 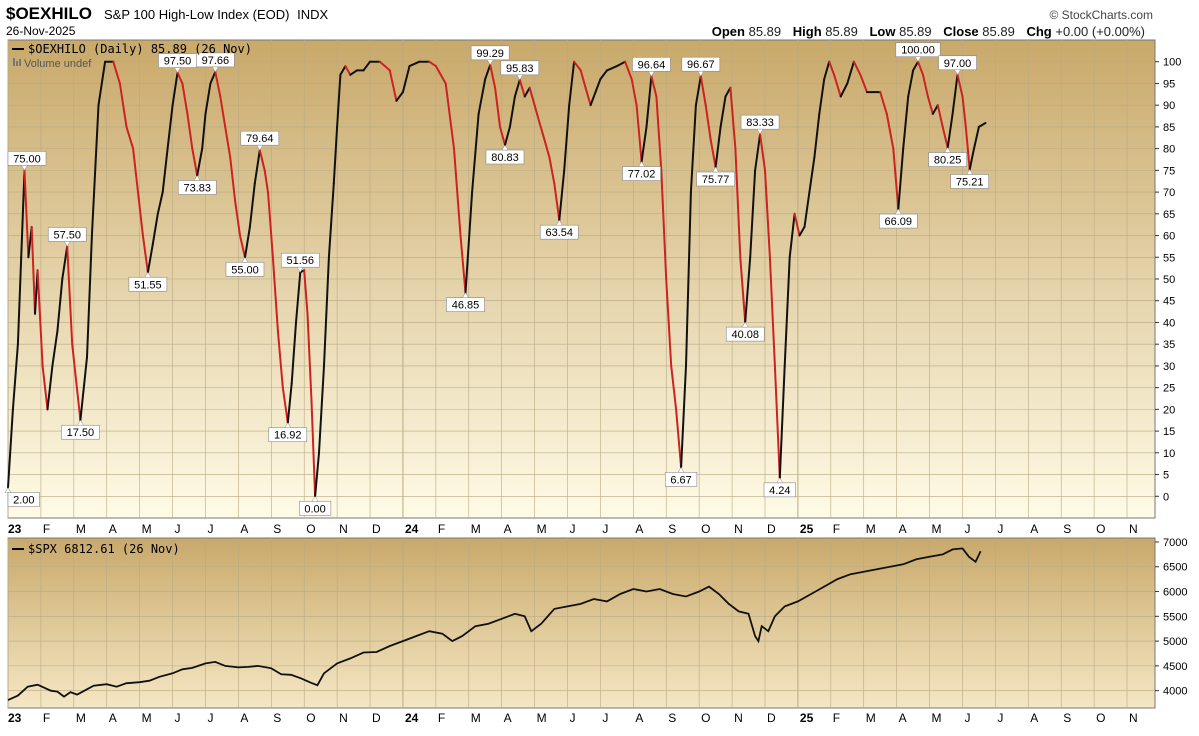 What do you see at coordinates (841, 31) in the screenshot?
I see `high-value: 85.89` at bounding box center [841, 31].